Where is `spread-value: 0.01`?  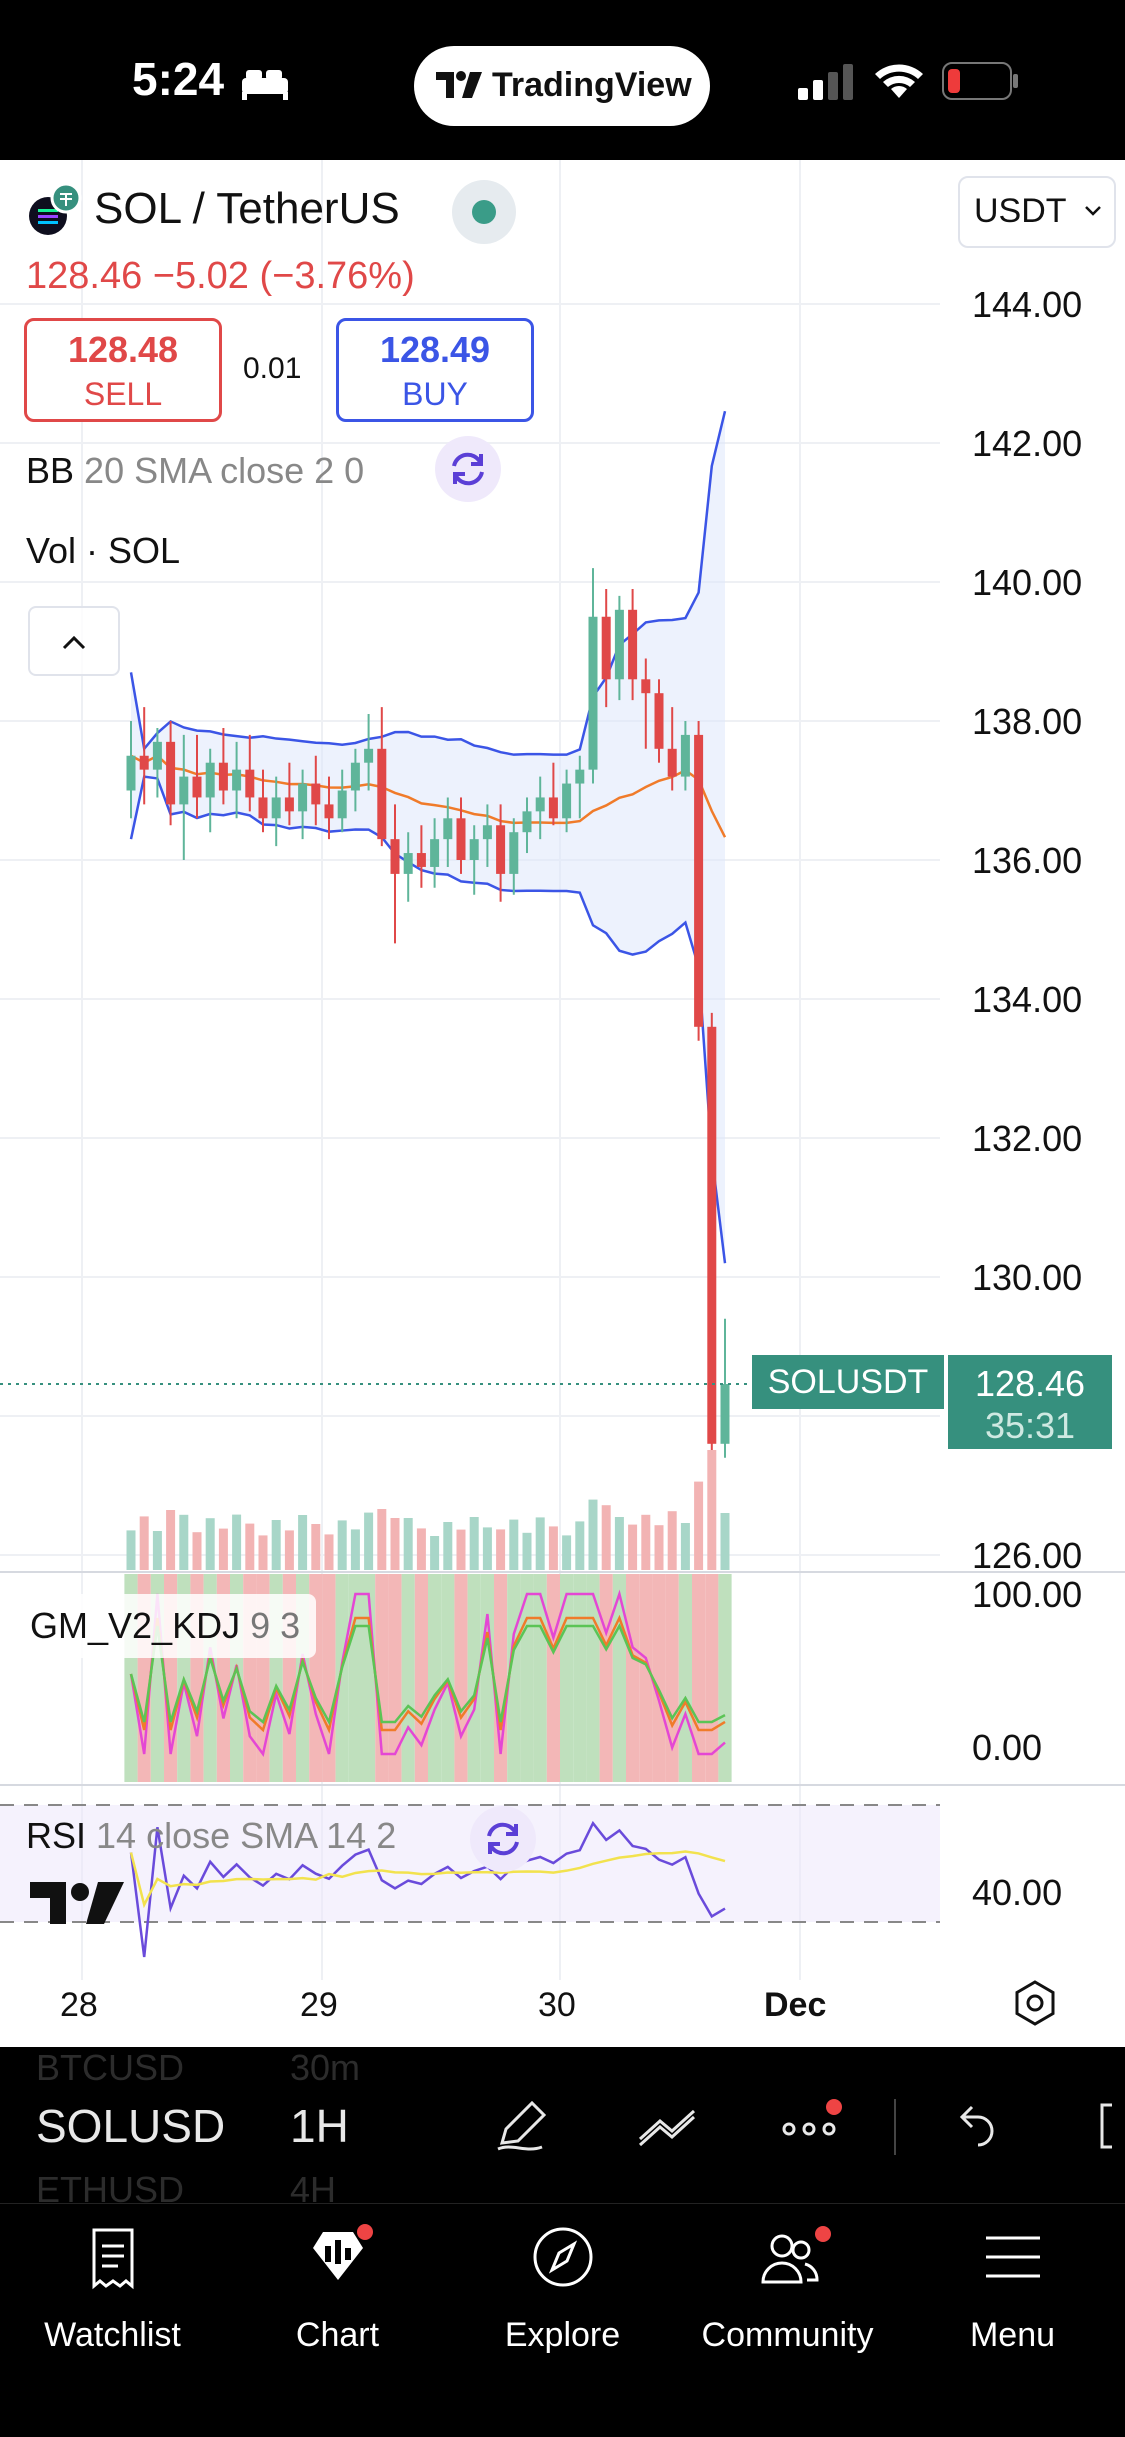 spread-value: 0.01 is located at coordinates (272, 368).